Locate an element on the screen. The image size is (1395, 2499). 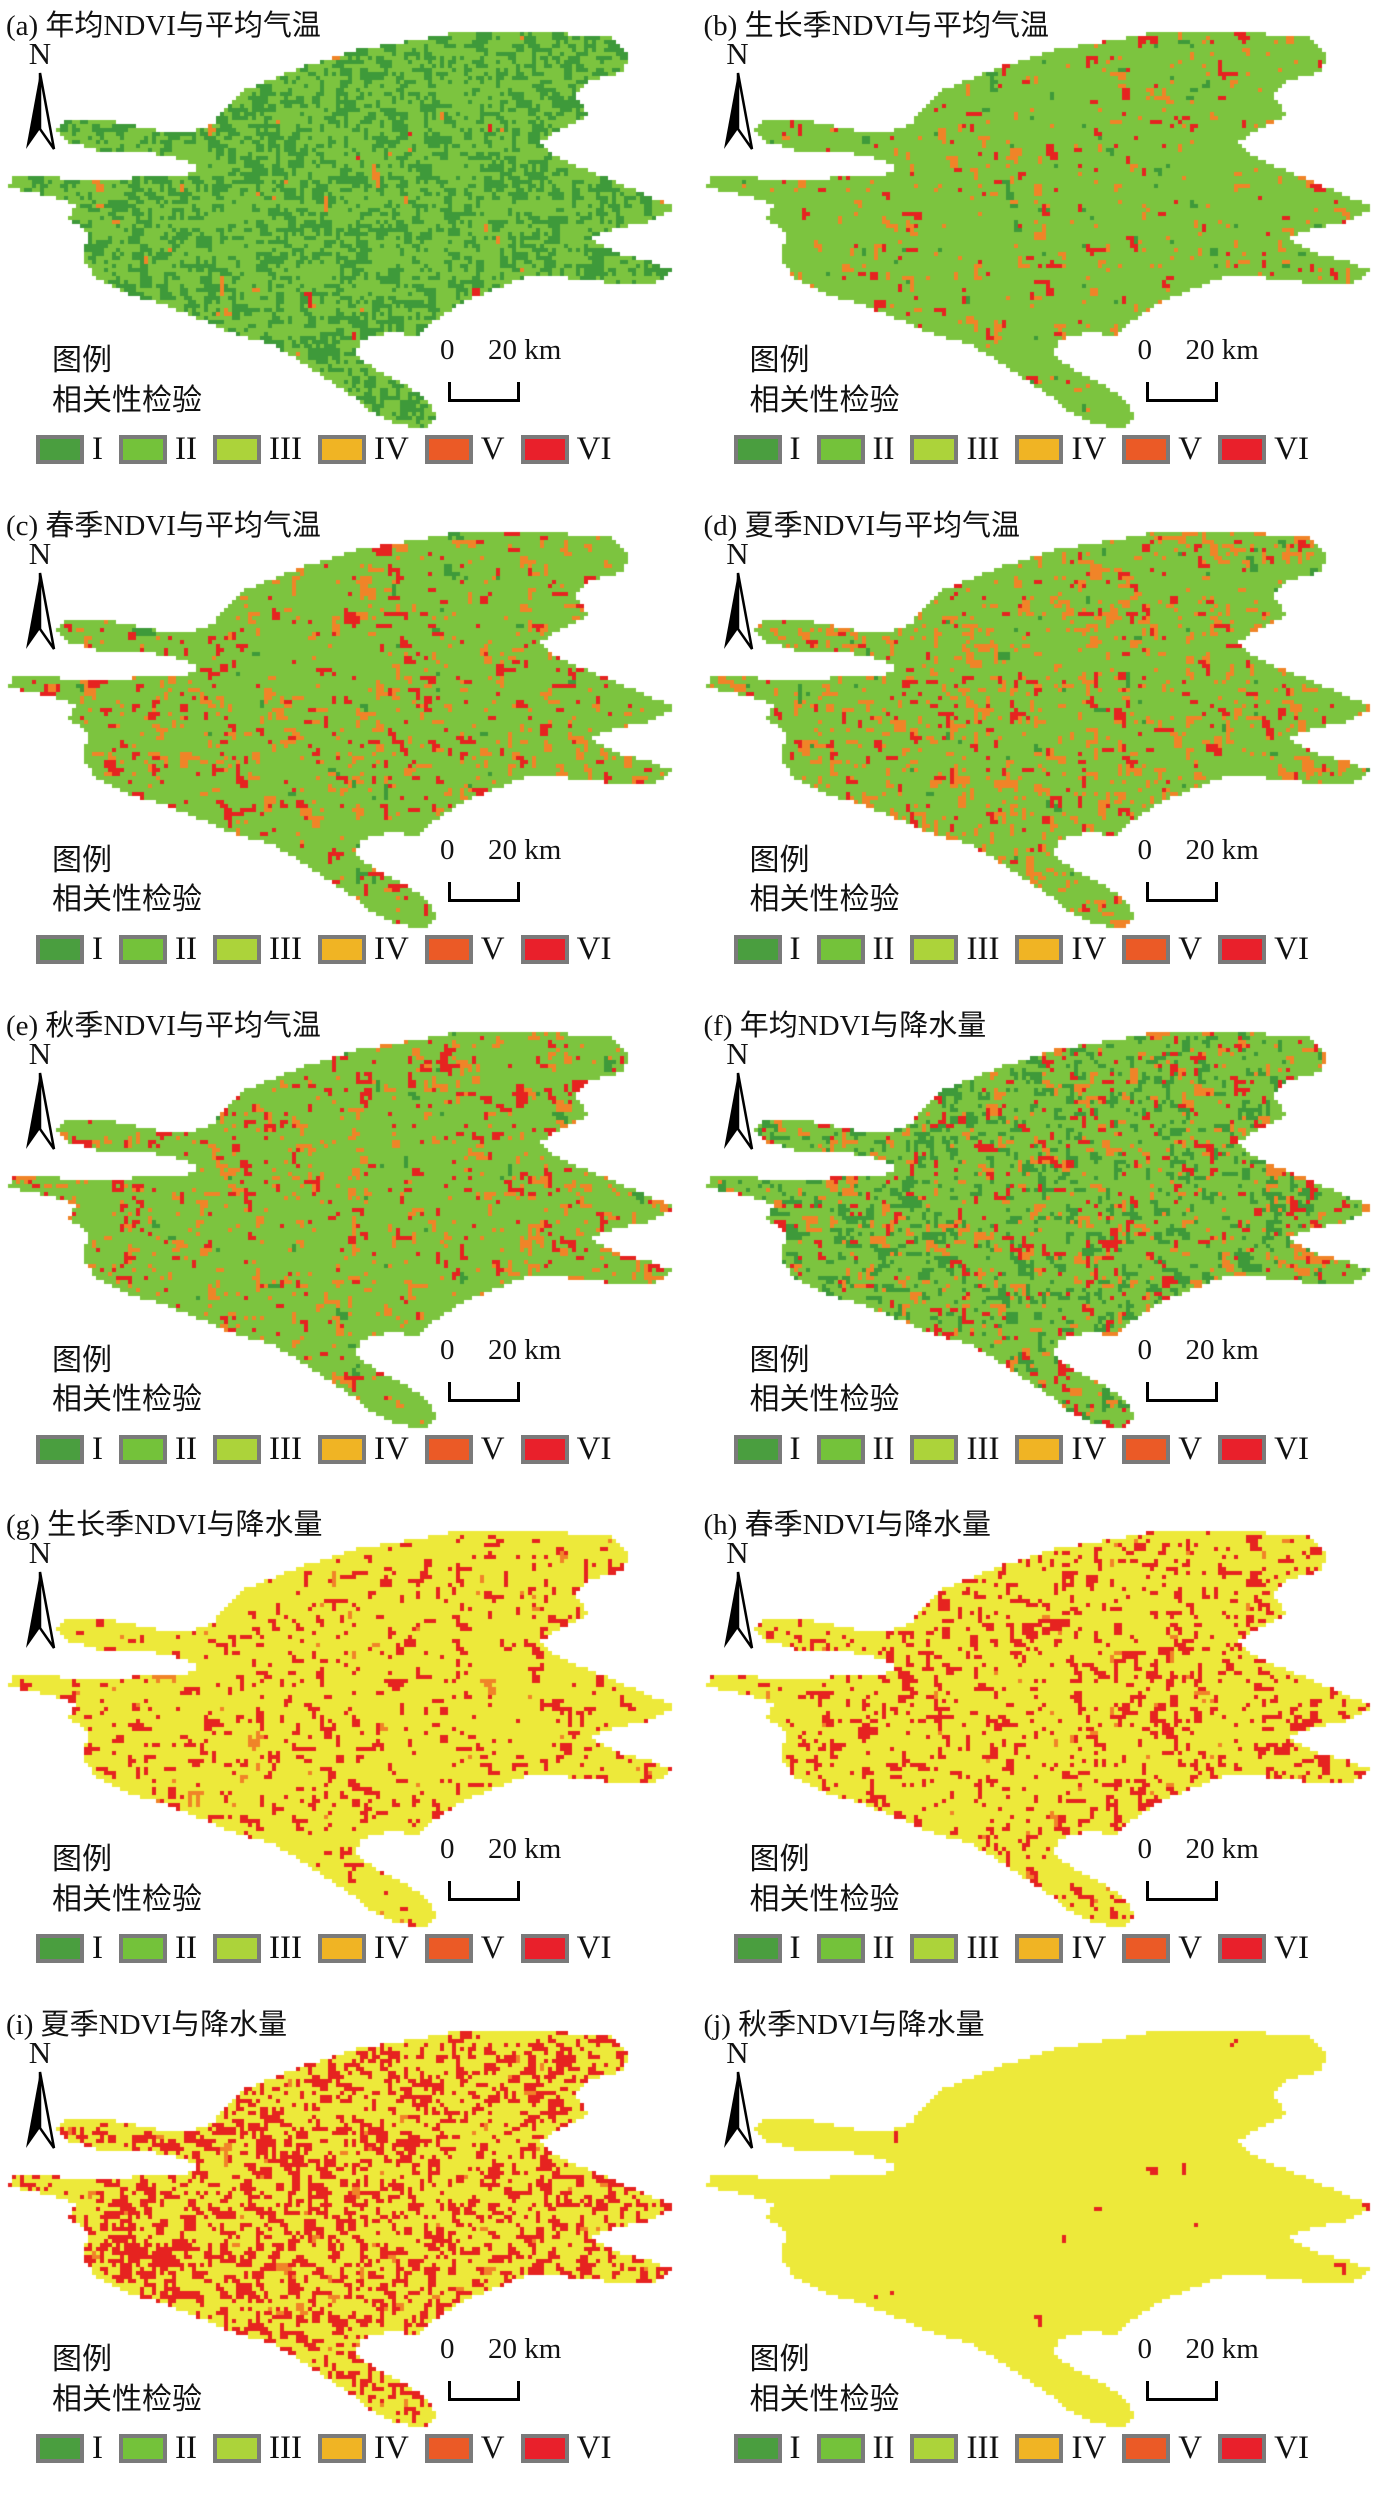
map-panel: (c) 春季NDVI与平均气温 N 0 20 km 图例 相关性检验 I II is located at coordinates (349, 750).